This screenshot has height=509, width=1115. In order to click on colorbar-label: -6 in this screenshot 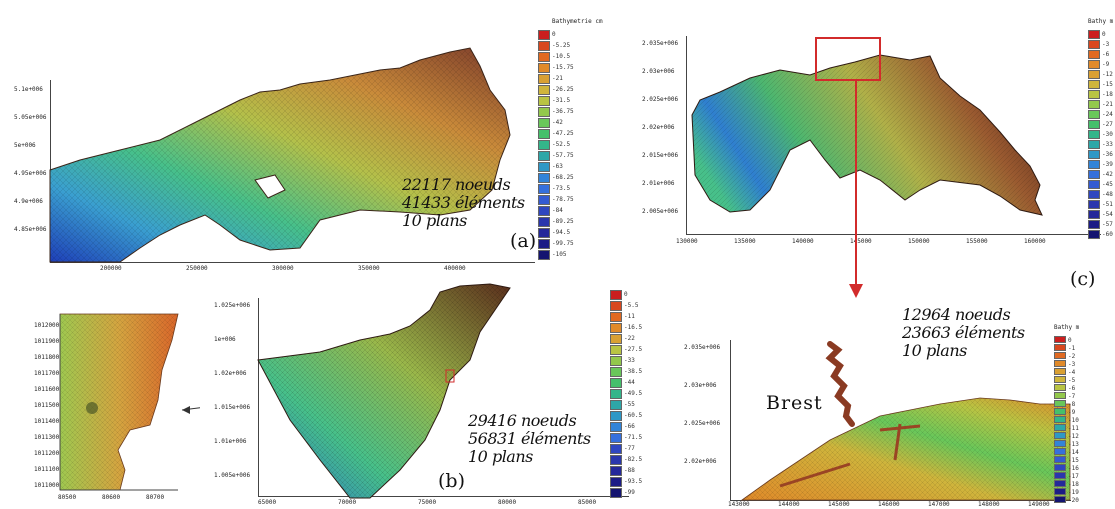, I will do `click(1072, 388)`.